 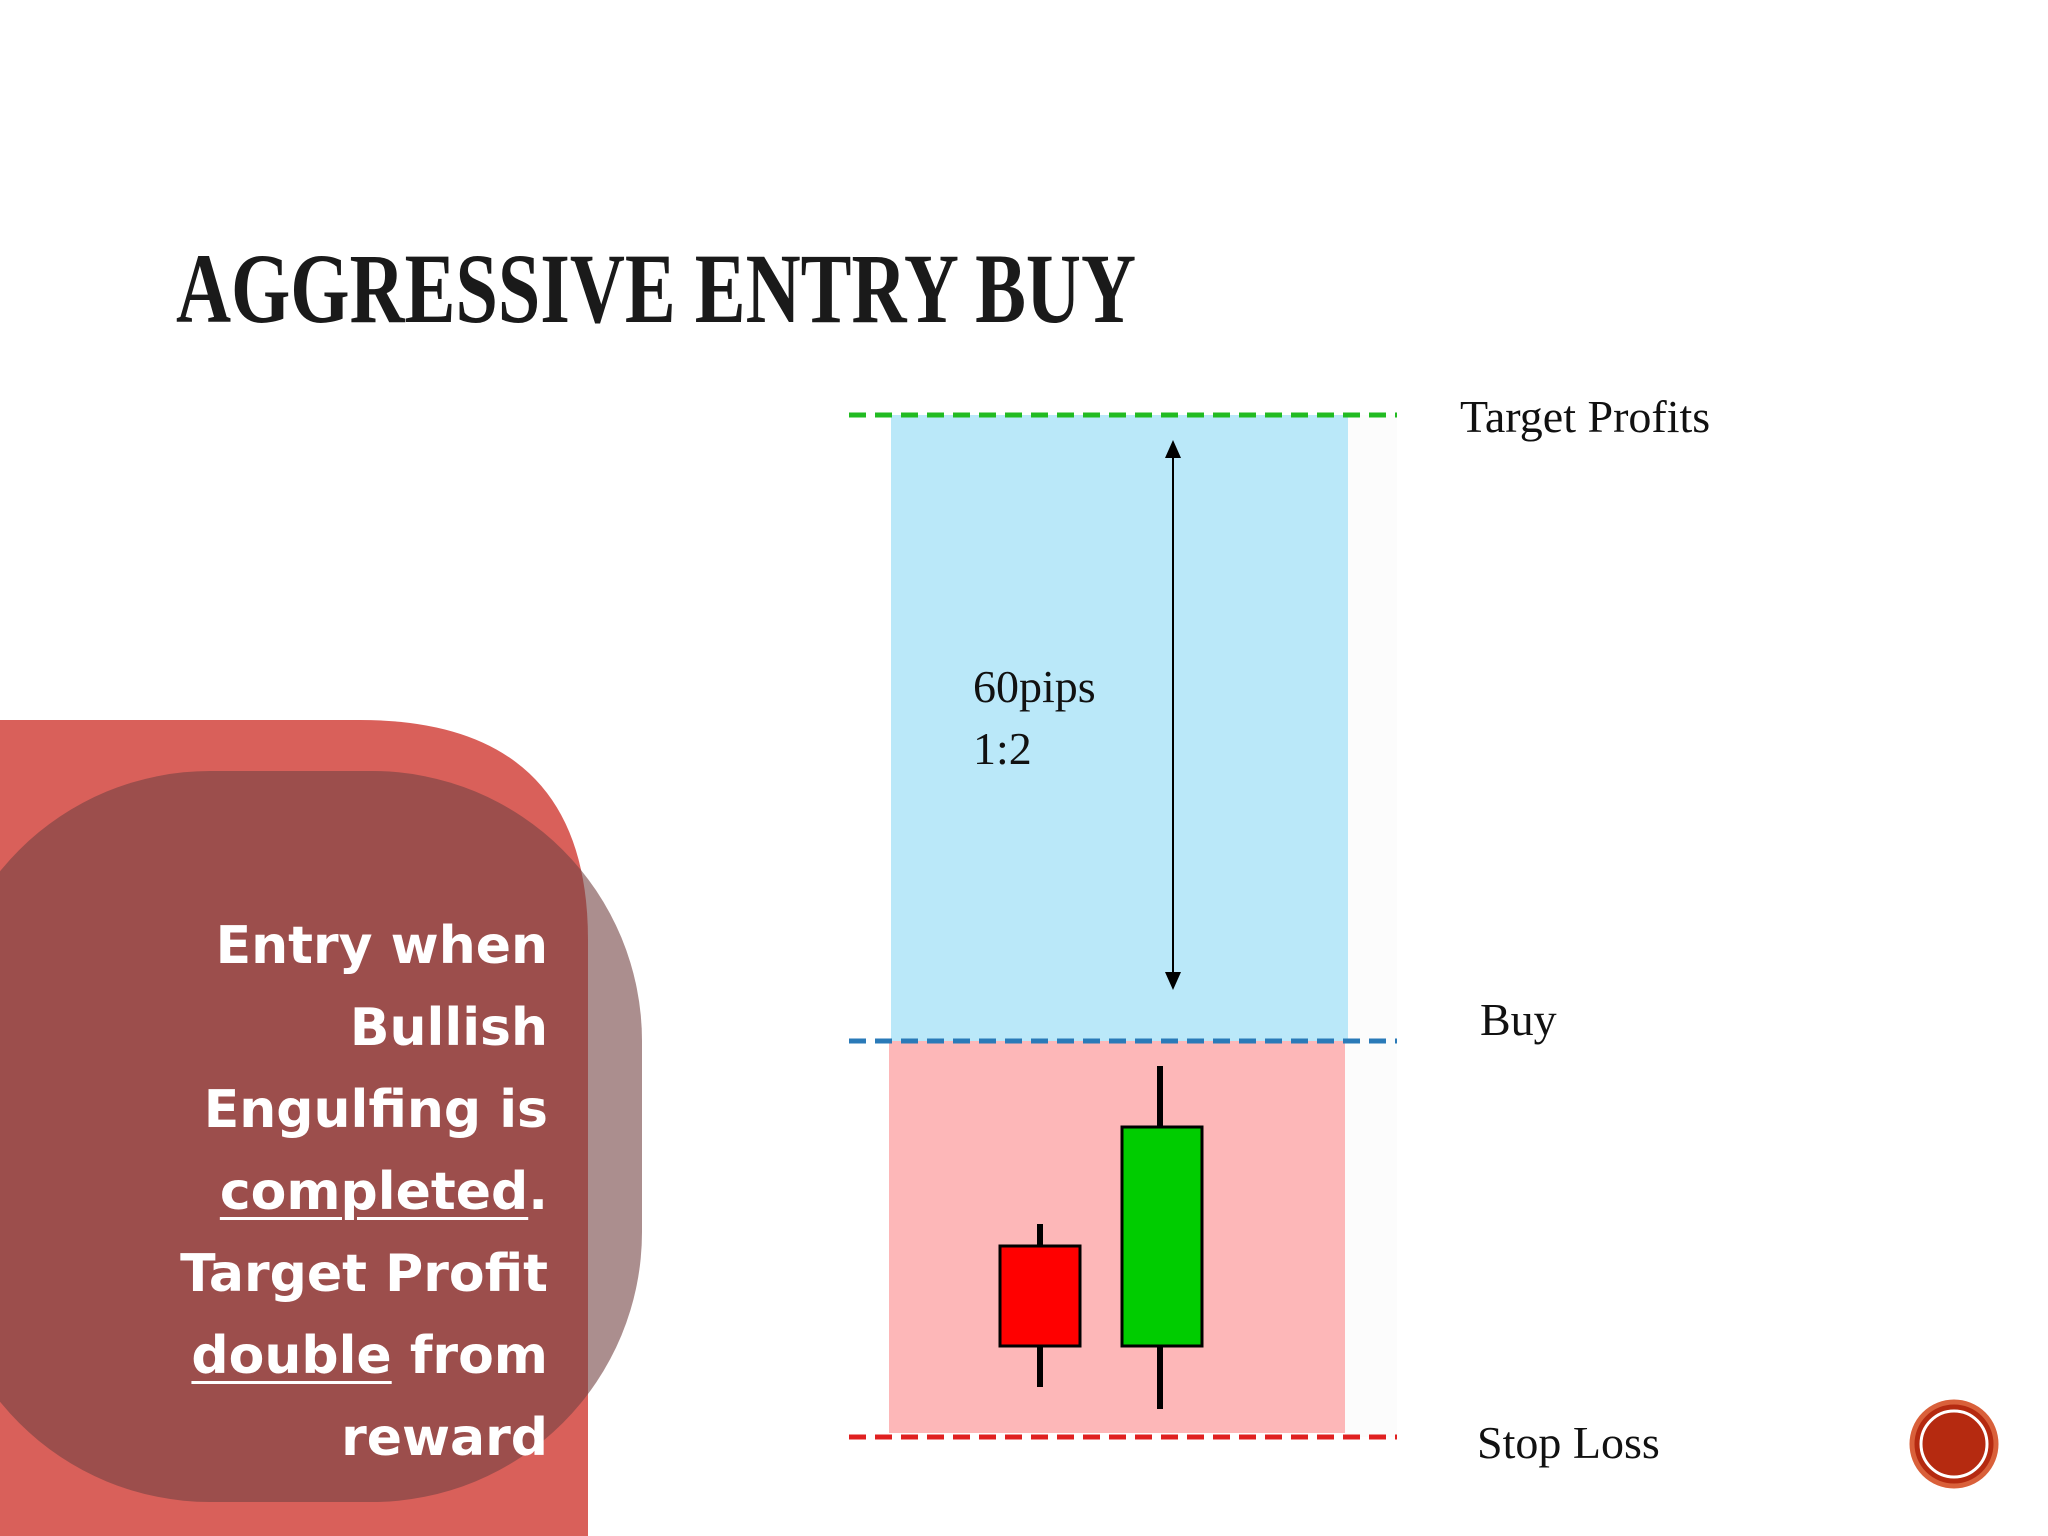 I want to click on nav-button, so click(x=1954, y=1444).